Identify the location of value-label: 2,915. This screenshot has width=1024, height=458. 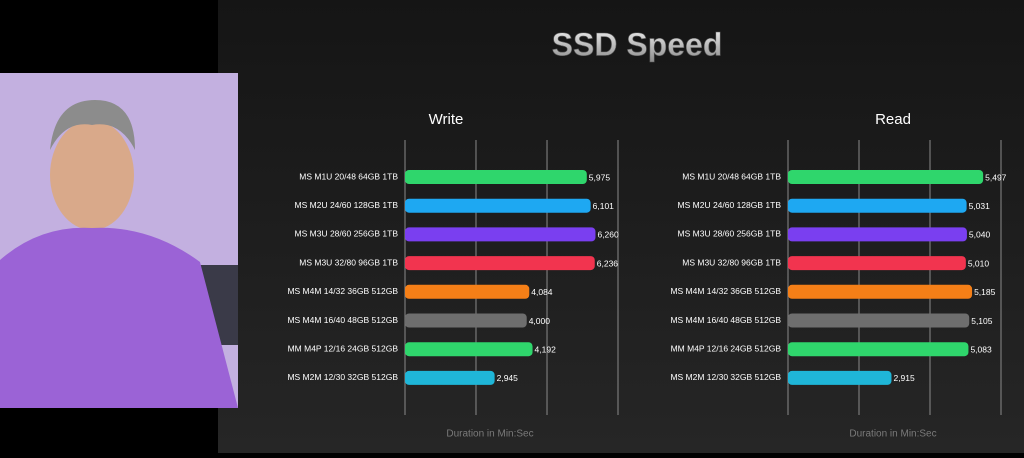
(904, 378).